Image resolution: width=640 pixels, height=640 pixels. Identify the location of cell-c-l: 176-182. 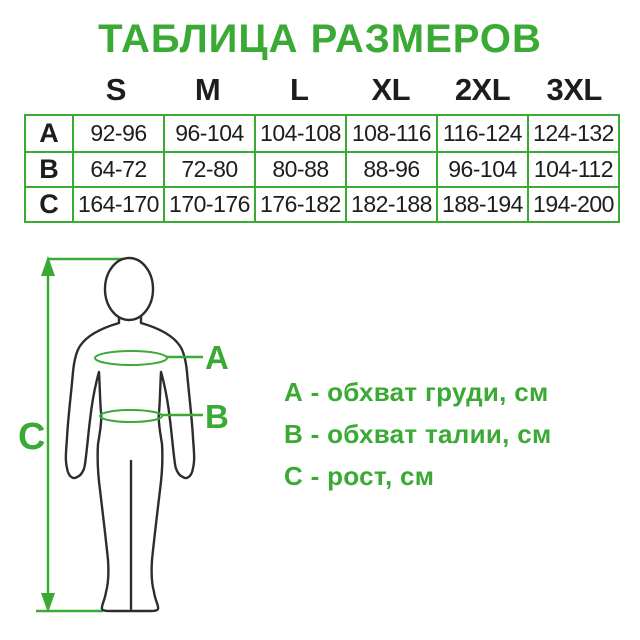
(299, 203).